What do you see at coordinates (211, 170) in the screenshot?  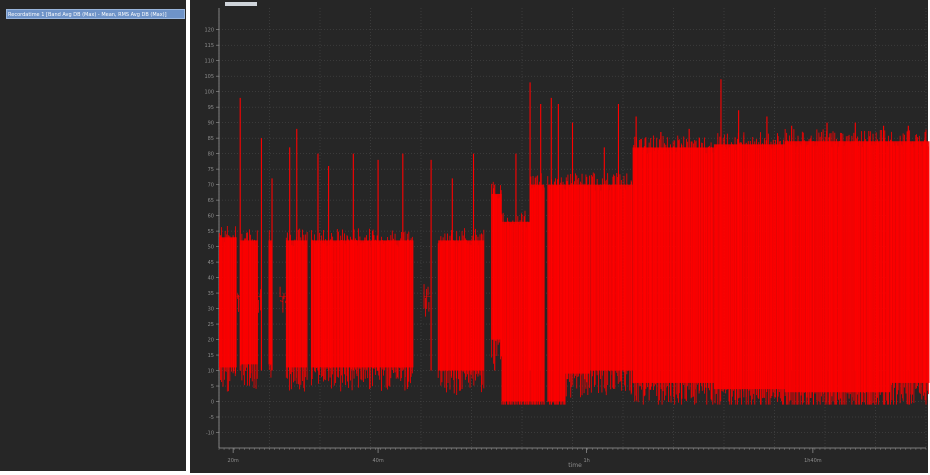 I see `y-tick-label: 75` at bounding box center [211, 170].